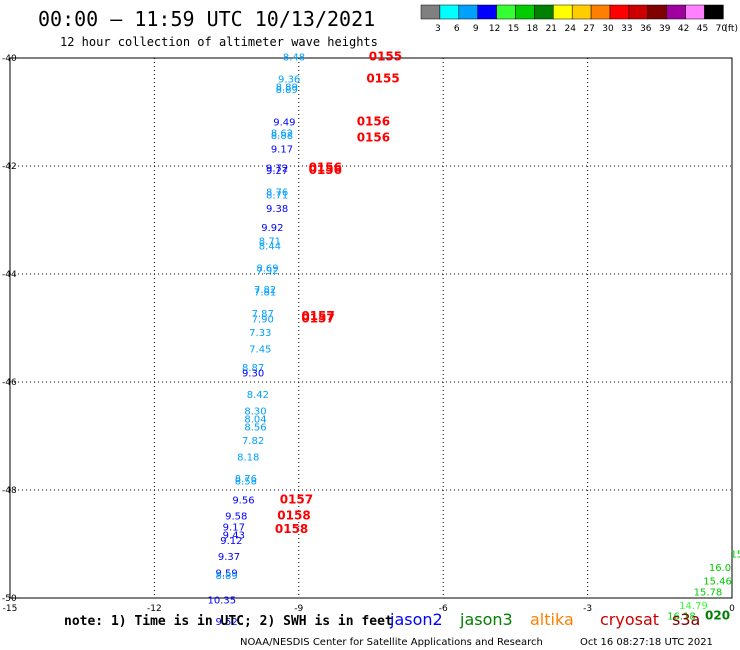 The height and width of the screenshot is (650, 740). What do you see at coordinates (9, 167) in the screenshot?
I see `y-tick-label: -42` at bounding box center [9, 167].